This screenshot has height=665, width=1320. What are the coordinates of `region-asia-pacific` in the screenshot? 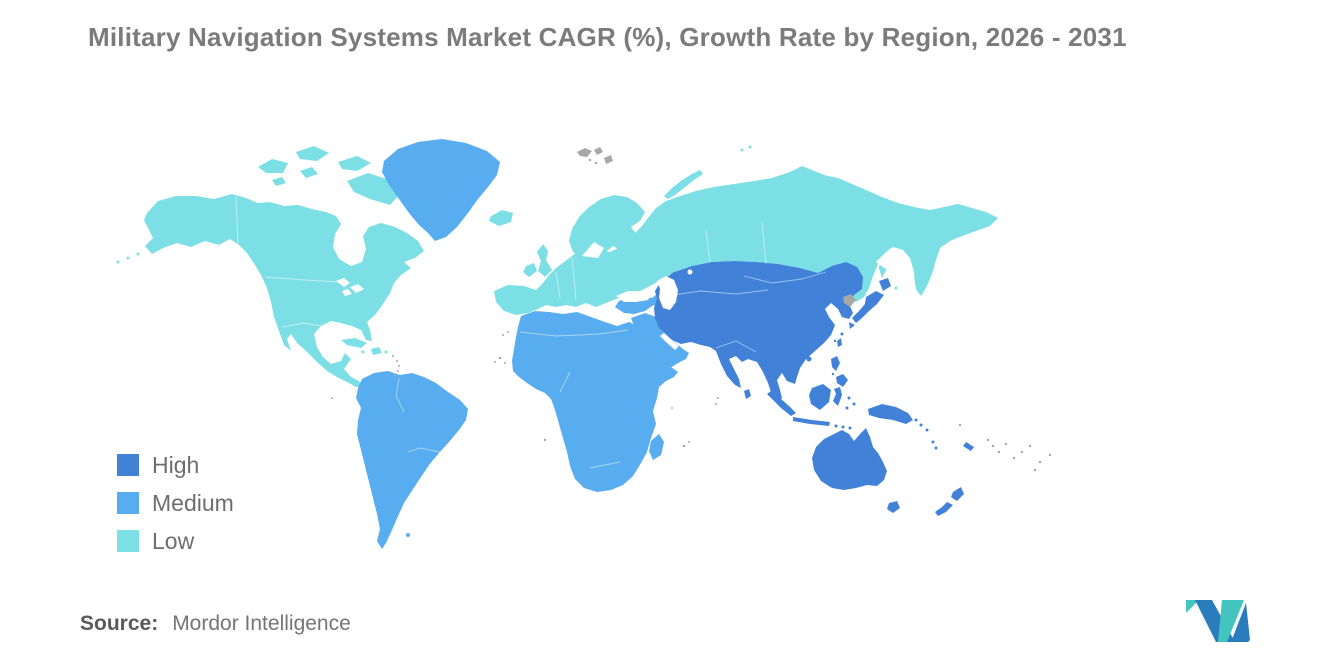 It's located at (814, 388).